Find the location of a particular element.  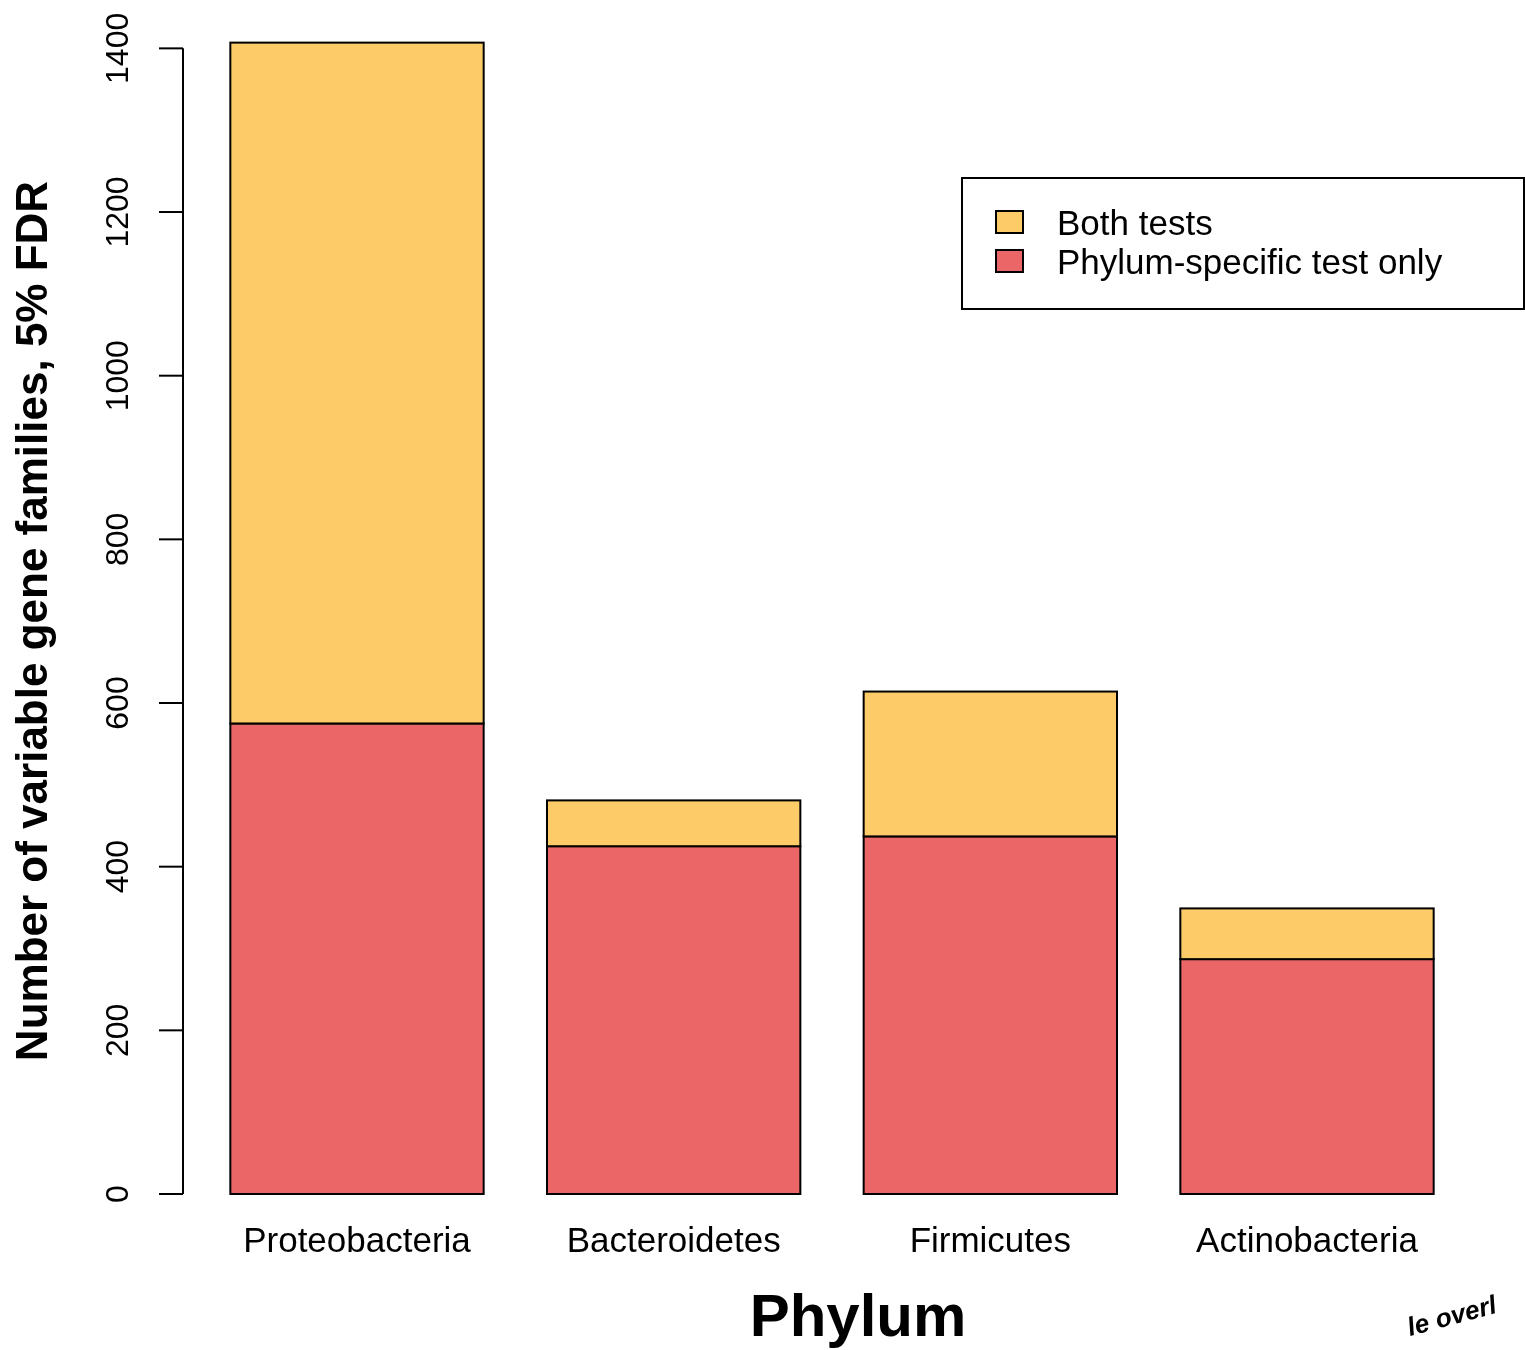

y-tick-label: 800 is located at coordinates (117, 539).